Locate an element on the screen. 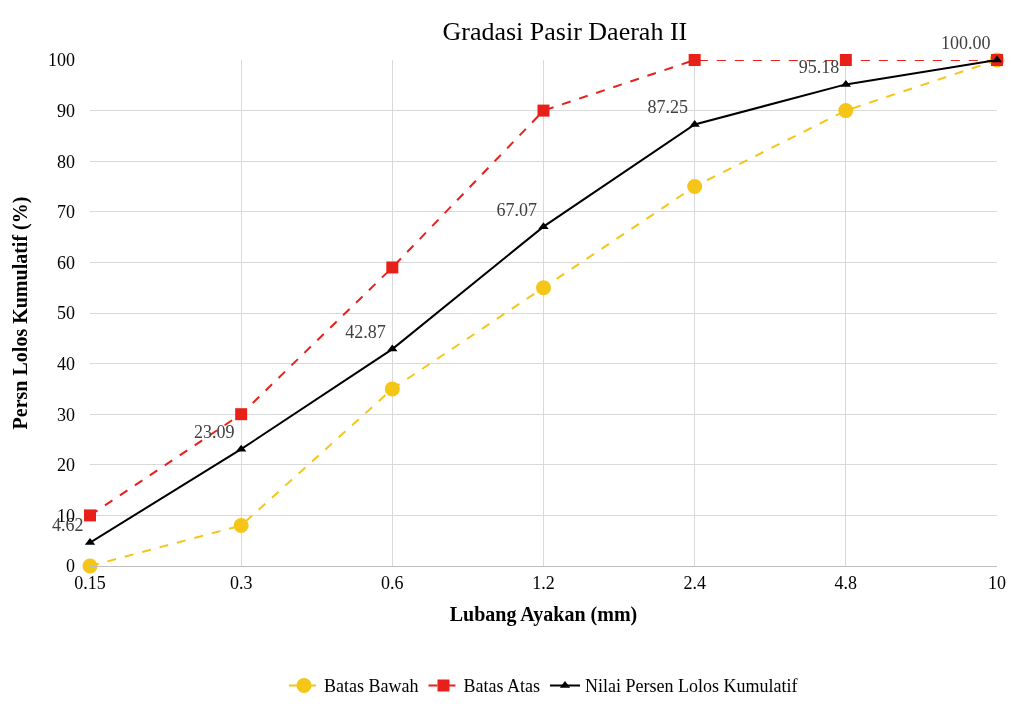 Image resolution: width=1027 pixels, height=716 pixels. x-axis-title: Lubang Ayakan (mm) is located at coordinates (543, 615).